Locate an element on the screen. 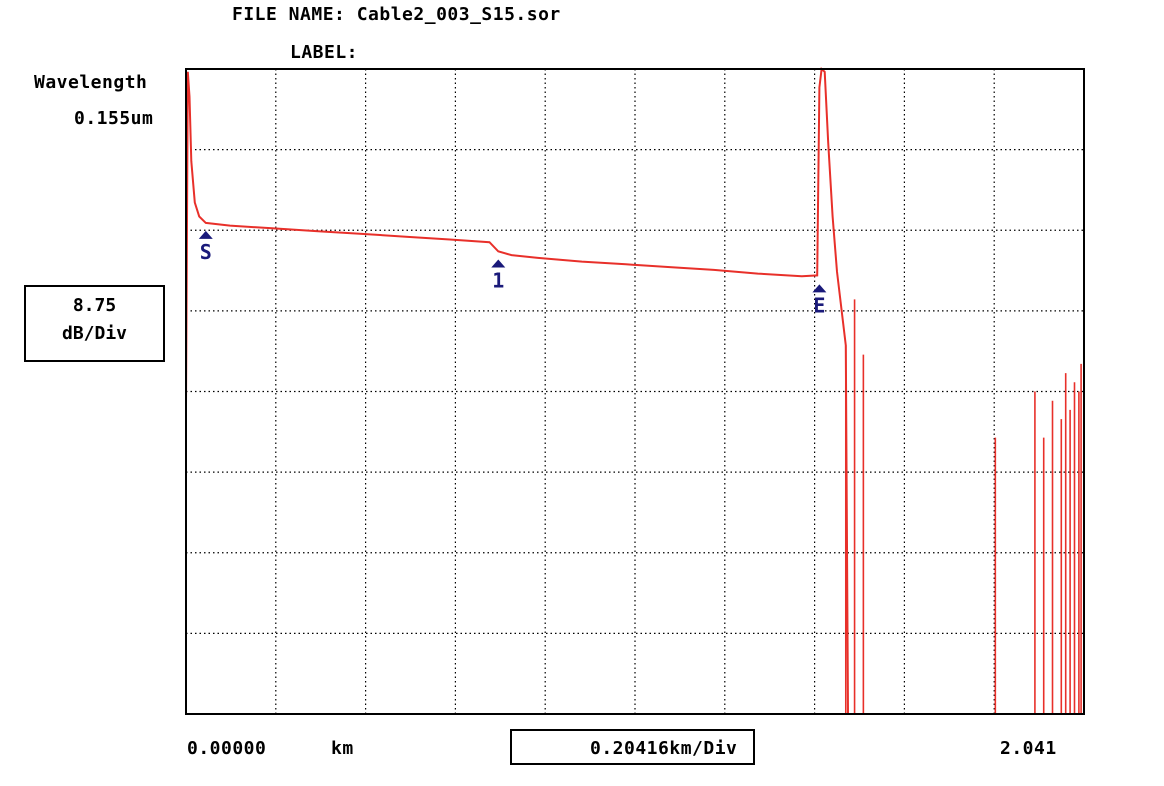  event-marker-label: E is located at coordinates (819, 305).